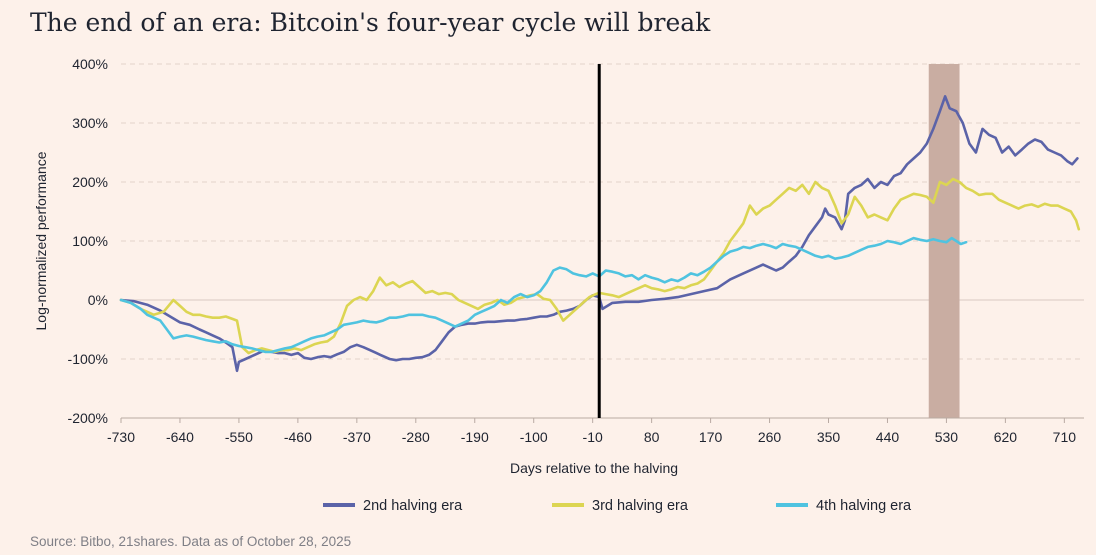 The height and width of the screenshot is (555, 1096). I want to click on y-tick-label: 0%, so click(98, 300).